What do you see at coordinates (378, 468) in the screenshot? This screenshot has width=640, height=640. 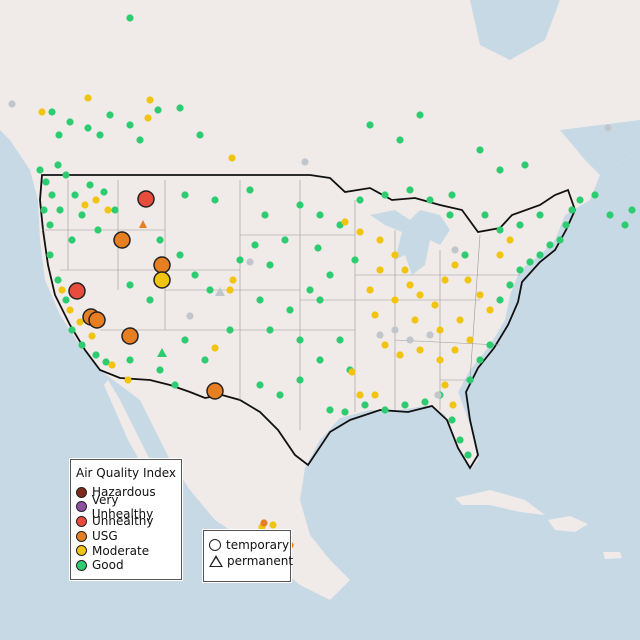 I see `gulf-of-mexico` at bounding box center [378, 468].